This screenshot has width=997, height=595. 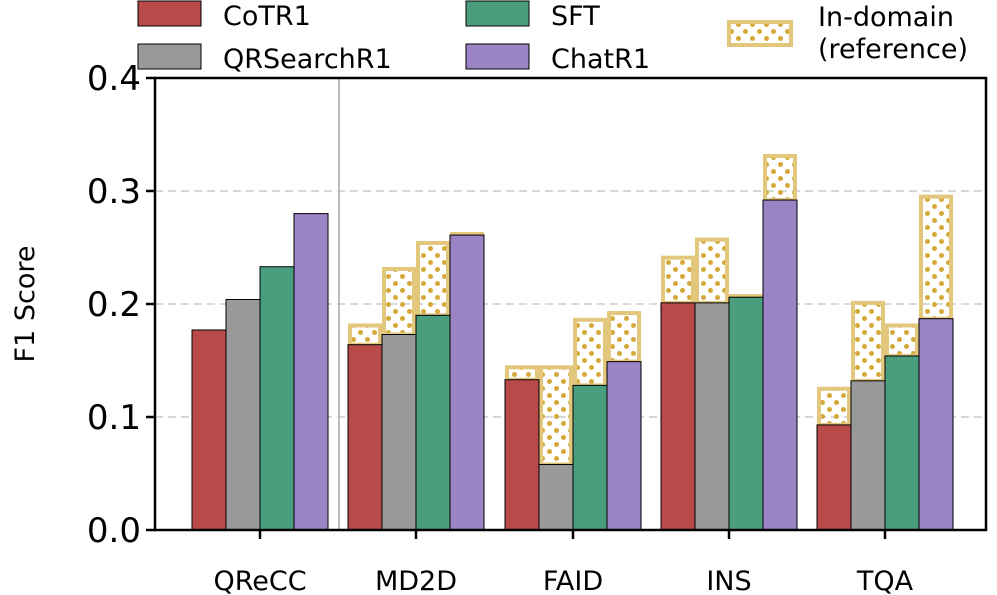 What do you see at coordinates (365, 335) in the screenshot?
I see `reference-bar-md2d-cotr1` at bounding box center [365, 335].